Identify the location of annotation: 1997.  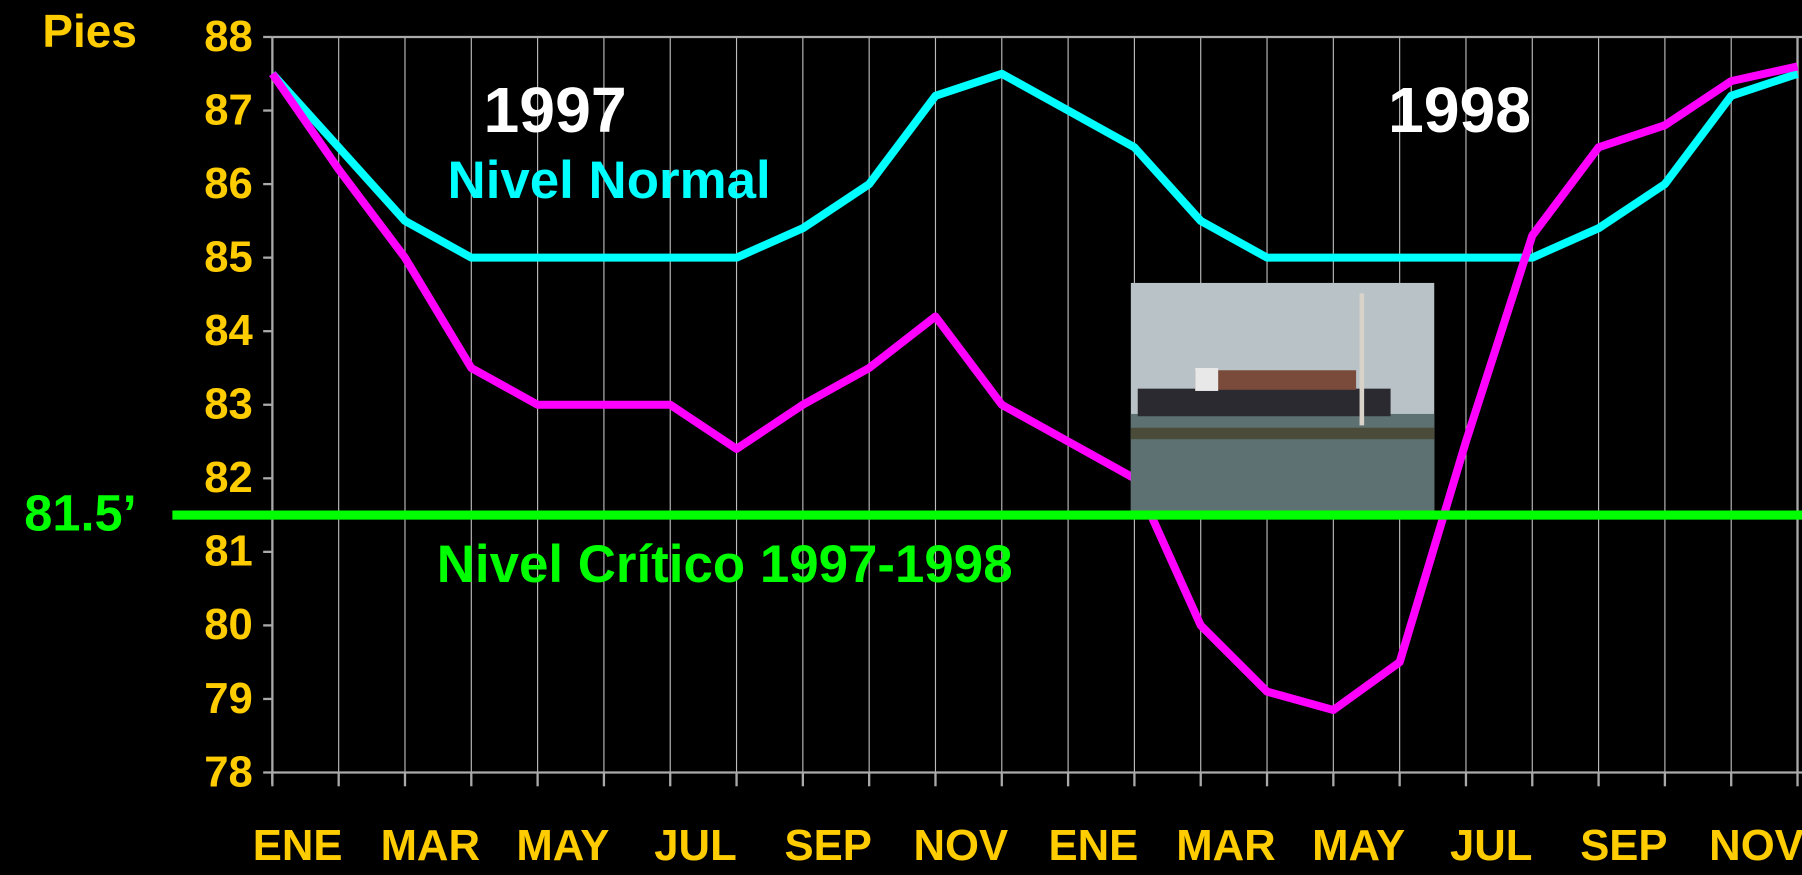
(555, 110).